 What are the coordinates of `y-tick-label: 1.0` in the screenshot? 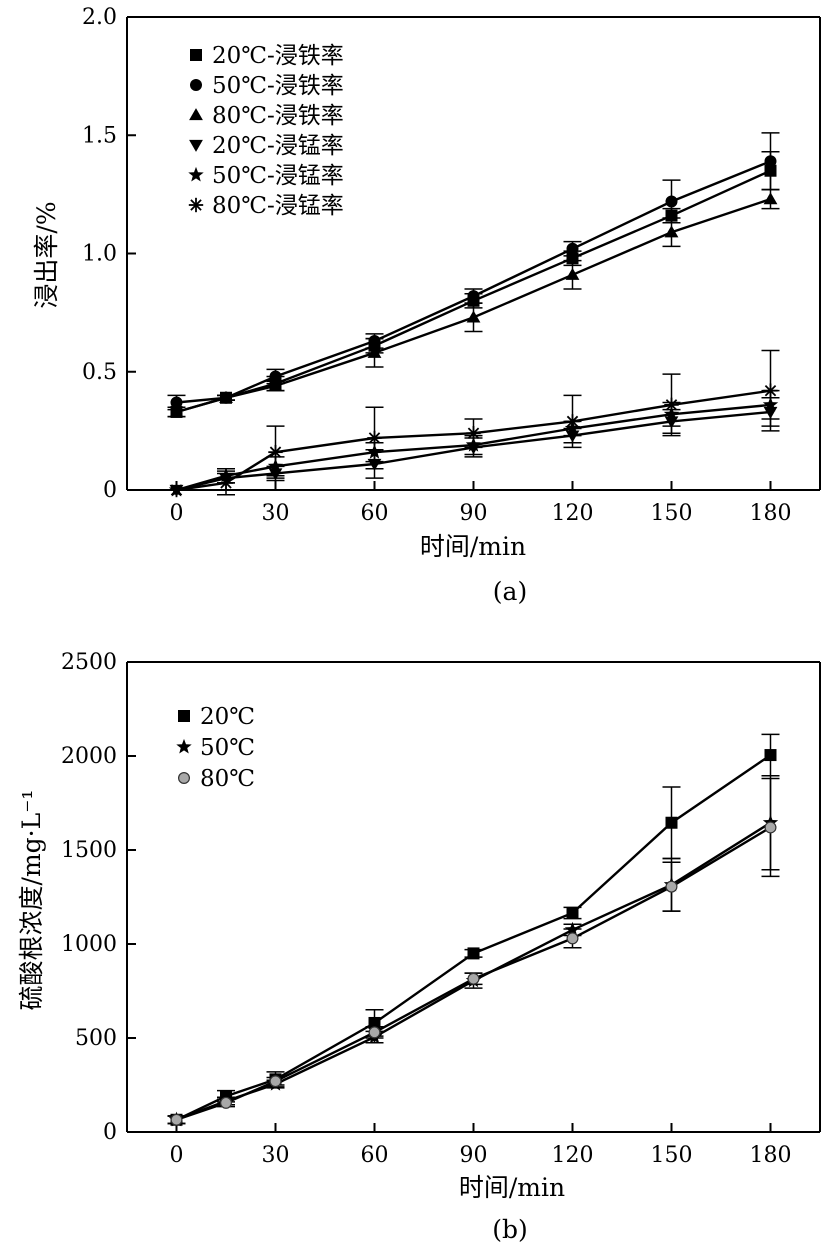 It's located at (99, 254).